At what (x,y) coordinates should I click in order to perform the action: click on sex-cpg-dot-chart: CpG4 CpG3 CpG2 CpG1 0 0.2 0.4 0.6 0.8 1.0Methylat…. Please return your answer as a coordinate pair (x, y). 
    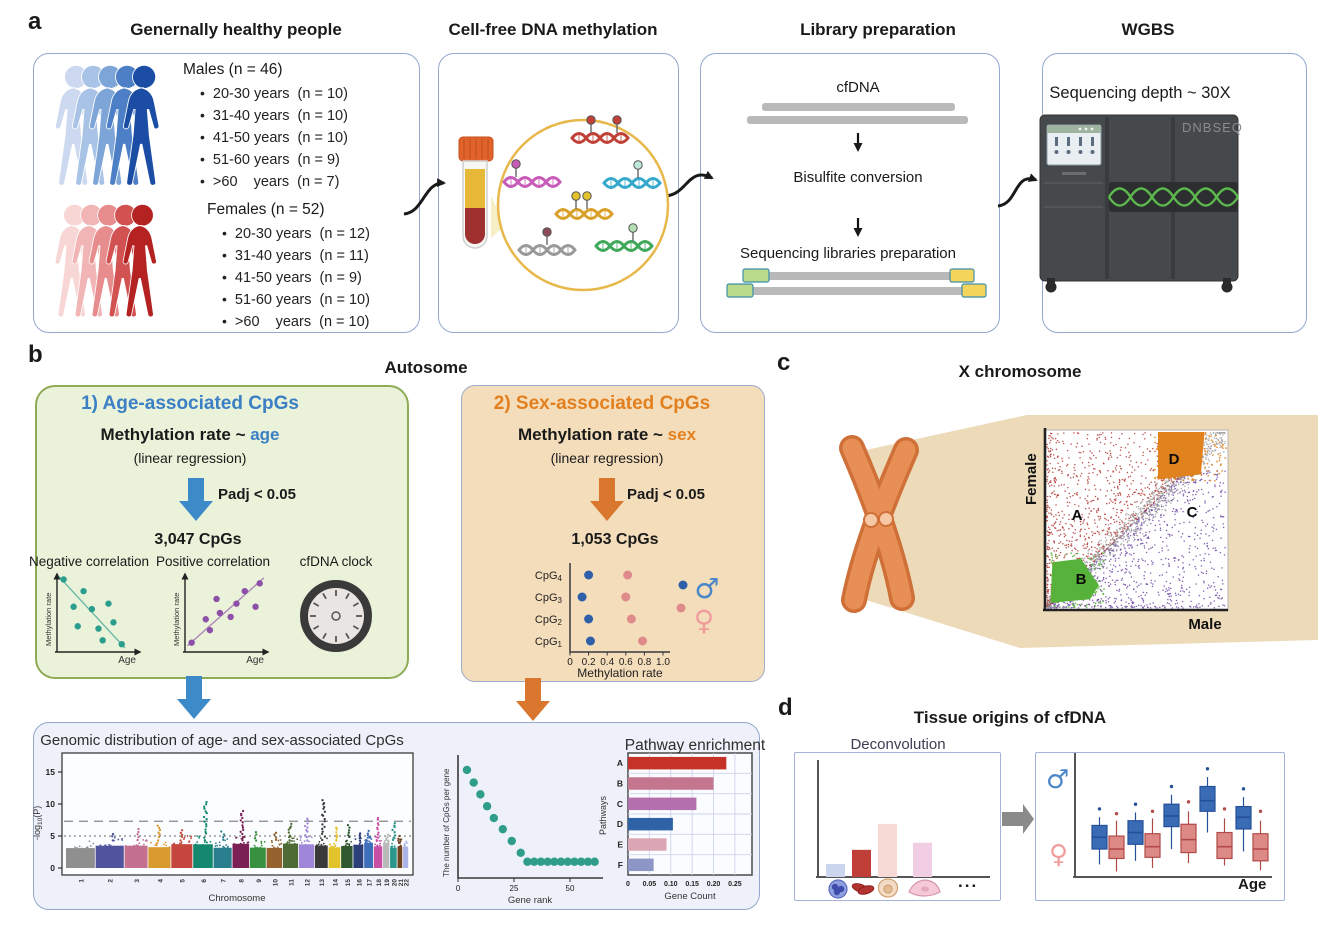
    Looking at the image, I should click on (627, 621).